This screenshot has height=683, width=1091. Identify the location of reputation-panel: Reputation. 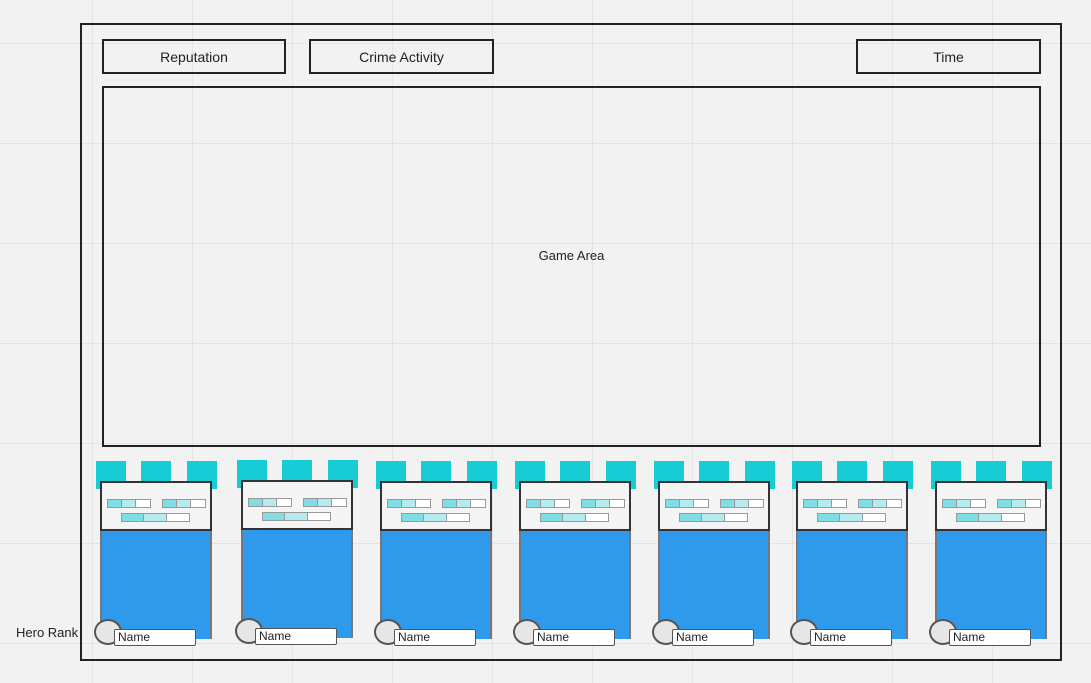
(194, 56).